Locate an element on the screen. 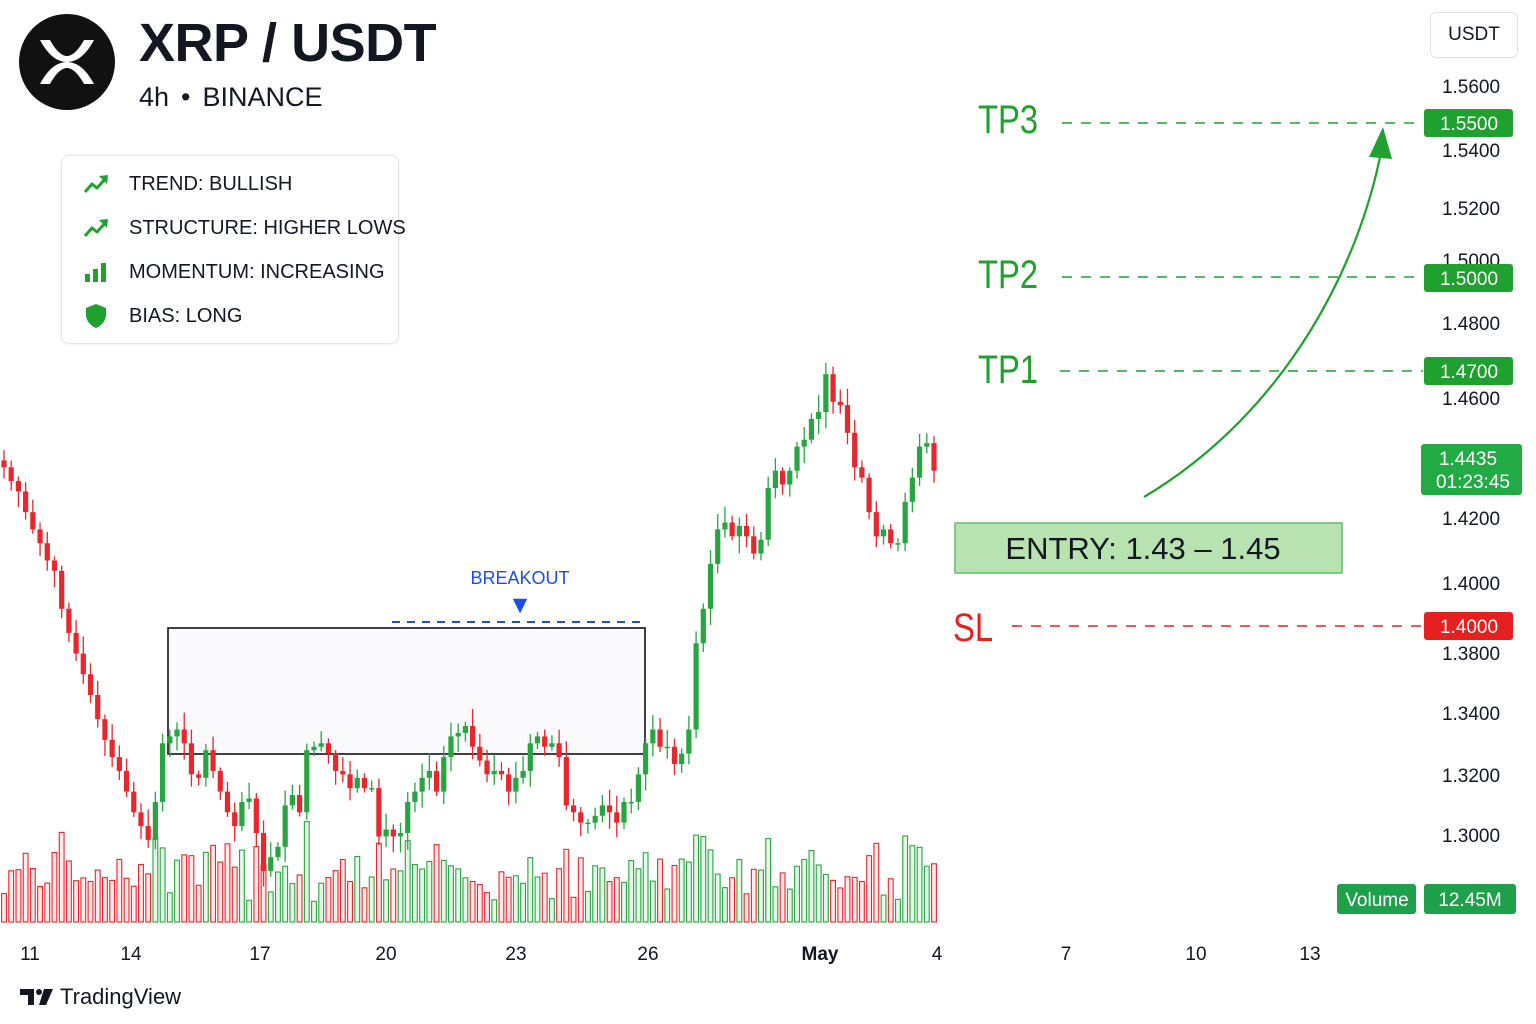 The height and width of the screenshot is (1024, 1536). time-axis-label: 4 is located at coordinates (937, 954).